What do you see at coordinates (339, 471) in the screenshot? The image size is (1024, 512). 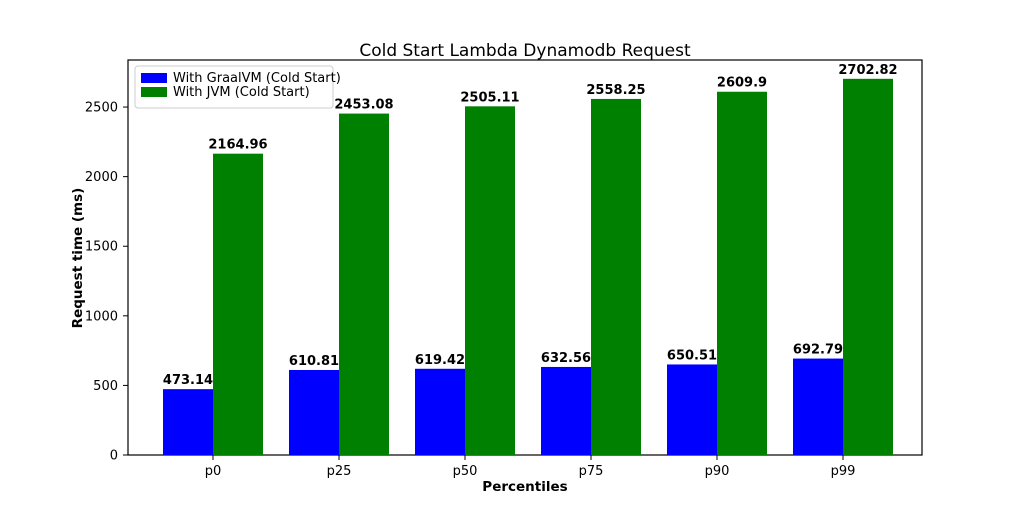 I see `x-tick-label-p25: p25` at bounding box center [339, 471].